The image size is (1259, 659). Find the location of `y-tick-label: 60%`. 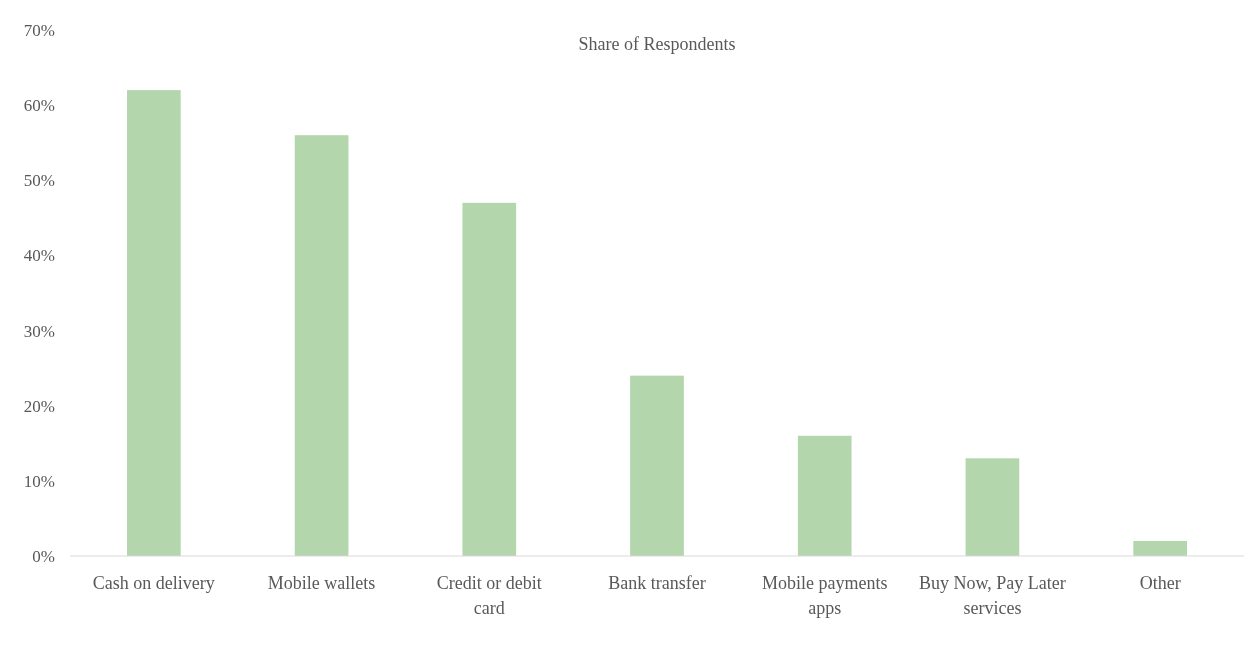

y-tick-label: 60% is located at coordinates (39, 106).